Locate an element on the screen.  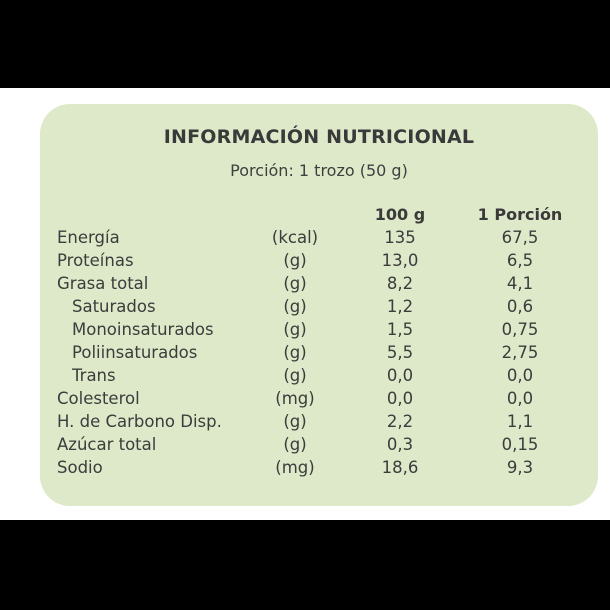
nutrient-label: Grasa total is located at coordinates (103, 283).